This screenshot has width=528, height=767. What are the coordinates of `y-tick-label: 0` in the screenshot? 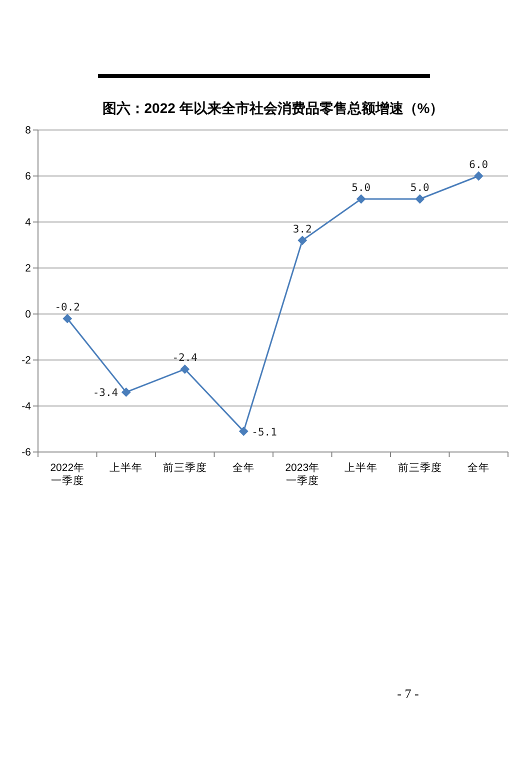 It's located at (28, 314).